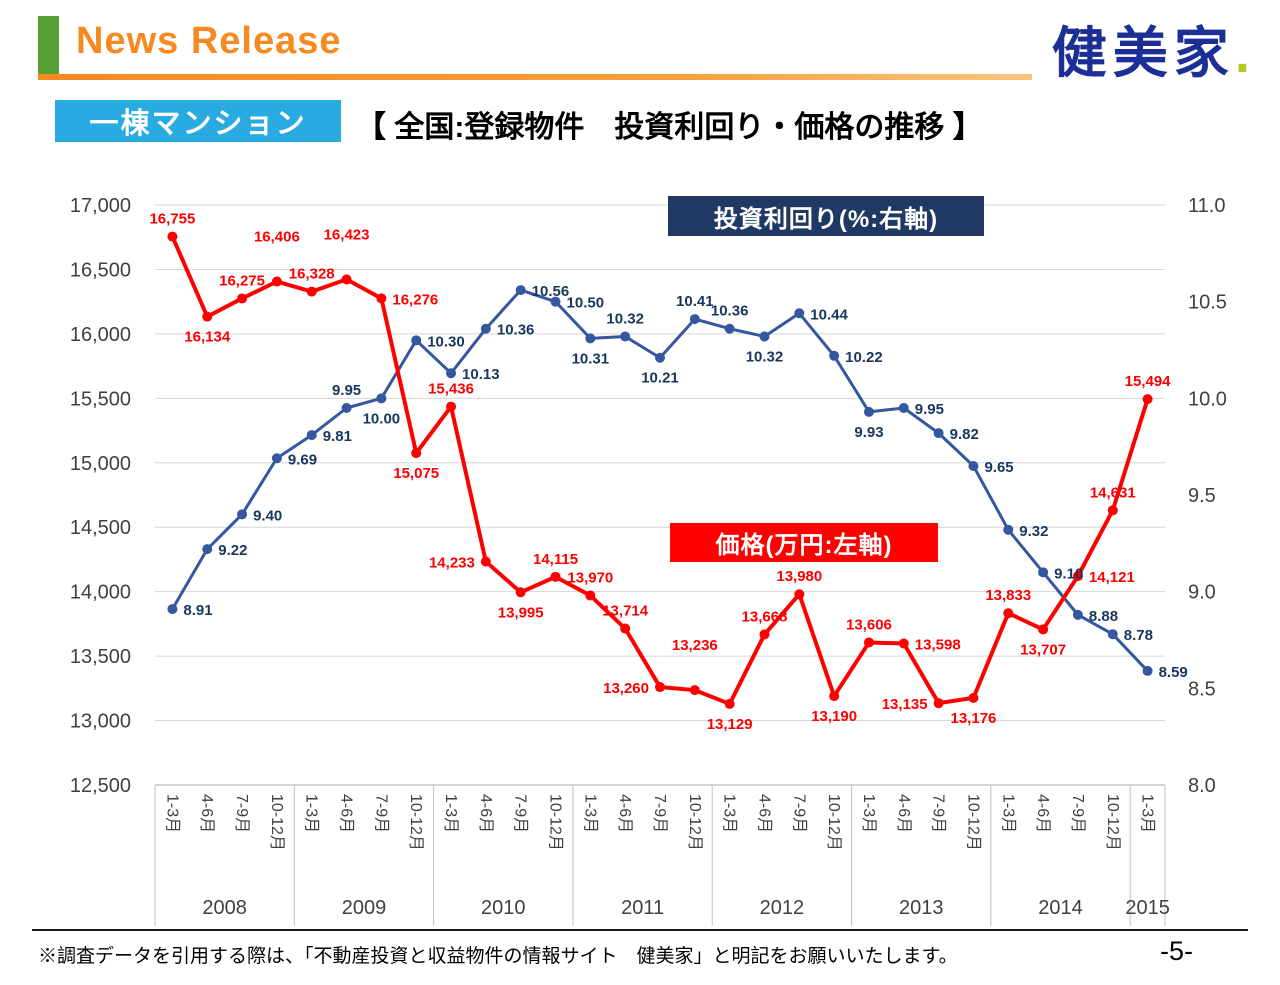 The width and height of the screenshot is (1280, 985). Describe the element at coordinates (209, 41) in the screenshot. I see `news-release-title: News Release` at that location.